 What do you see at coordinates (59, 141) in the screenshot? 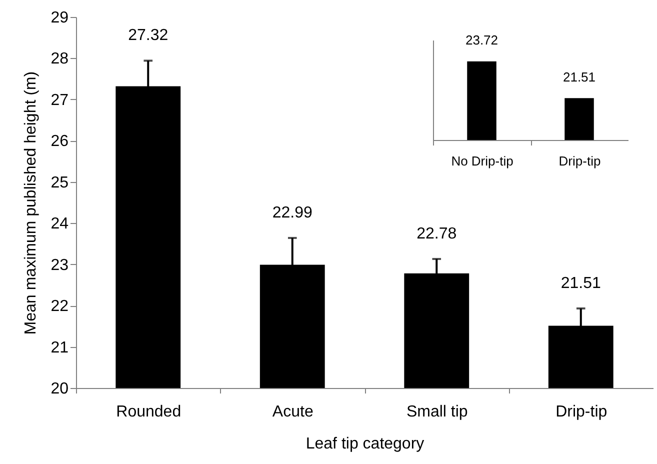
I see `y-tick-label: 26` at bounding box center [59, 141].